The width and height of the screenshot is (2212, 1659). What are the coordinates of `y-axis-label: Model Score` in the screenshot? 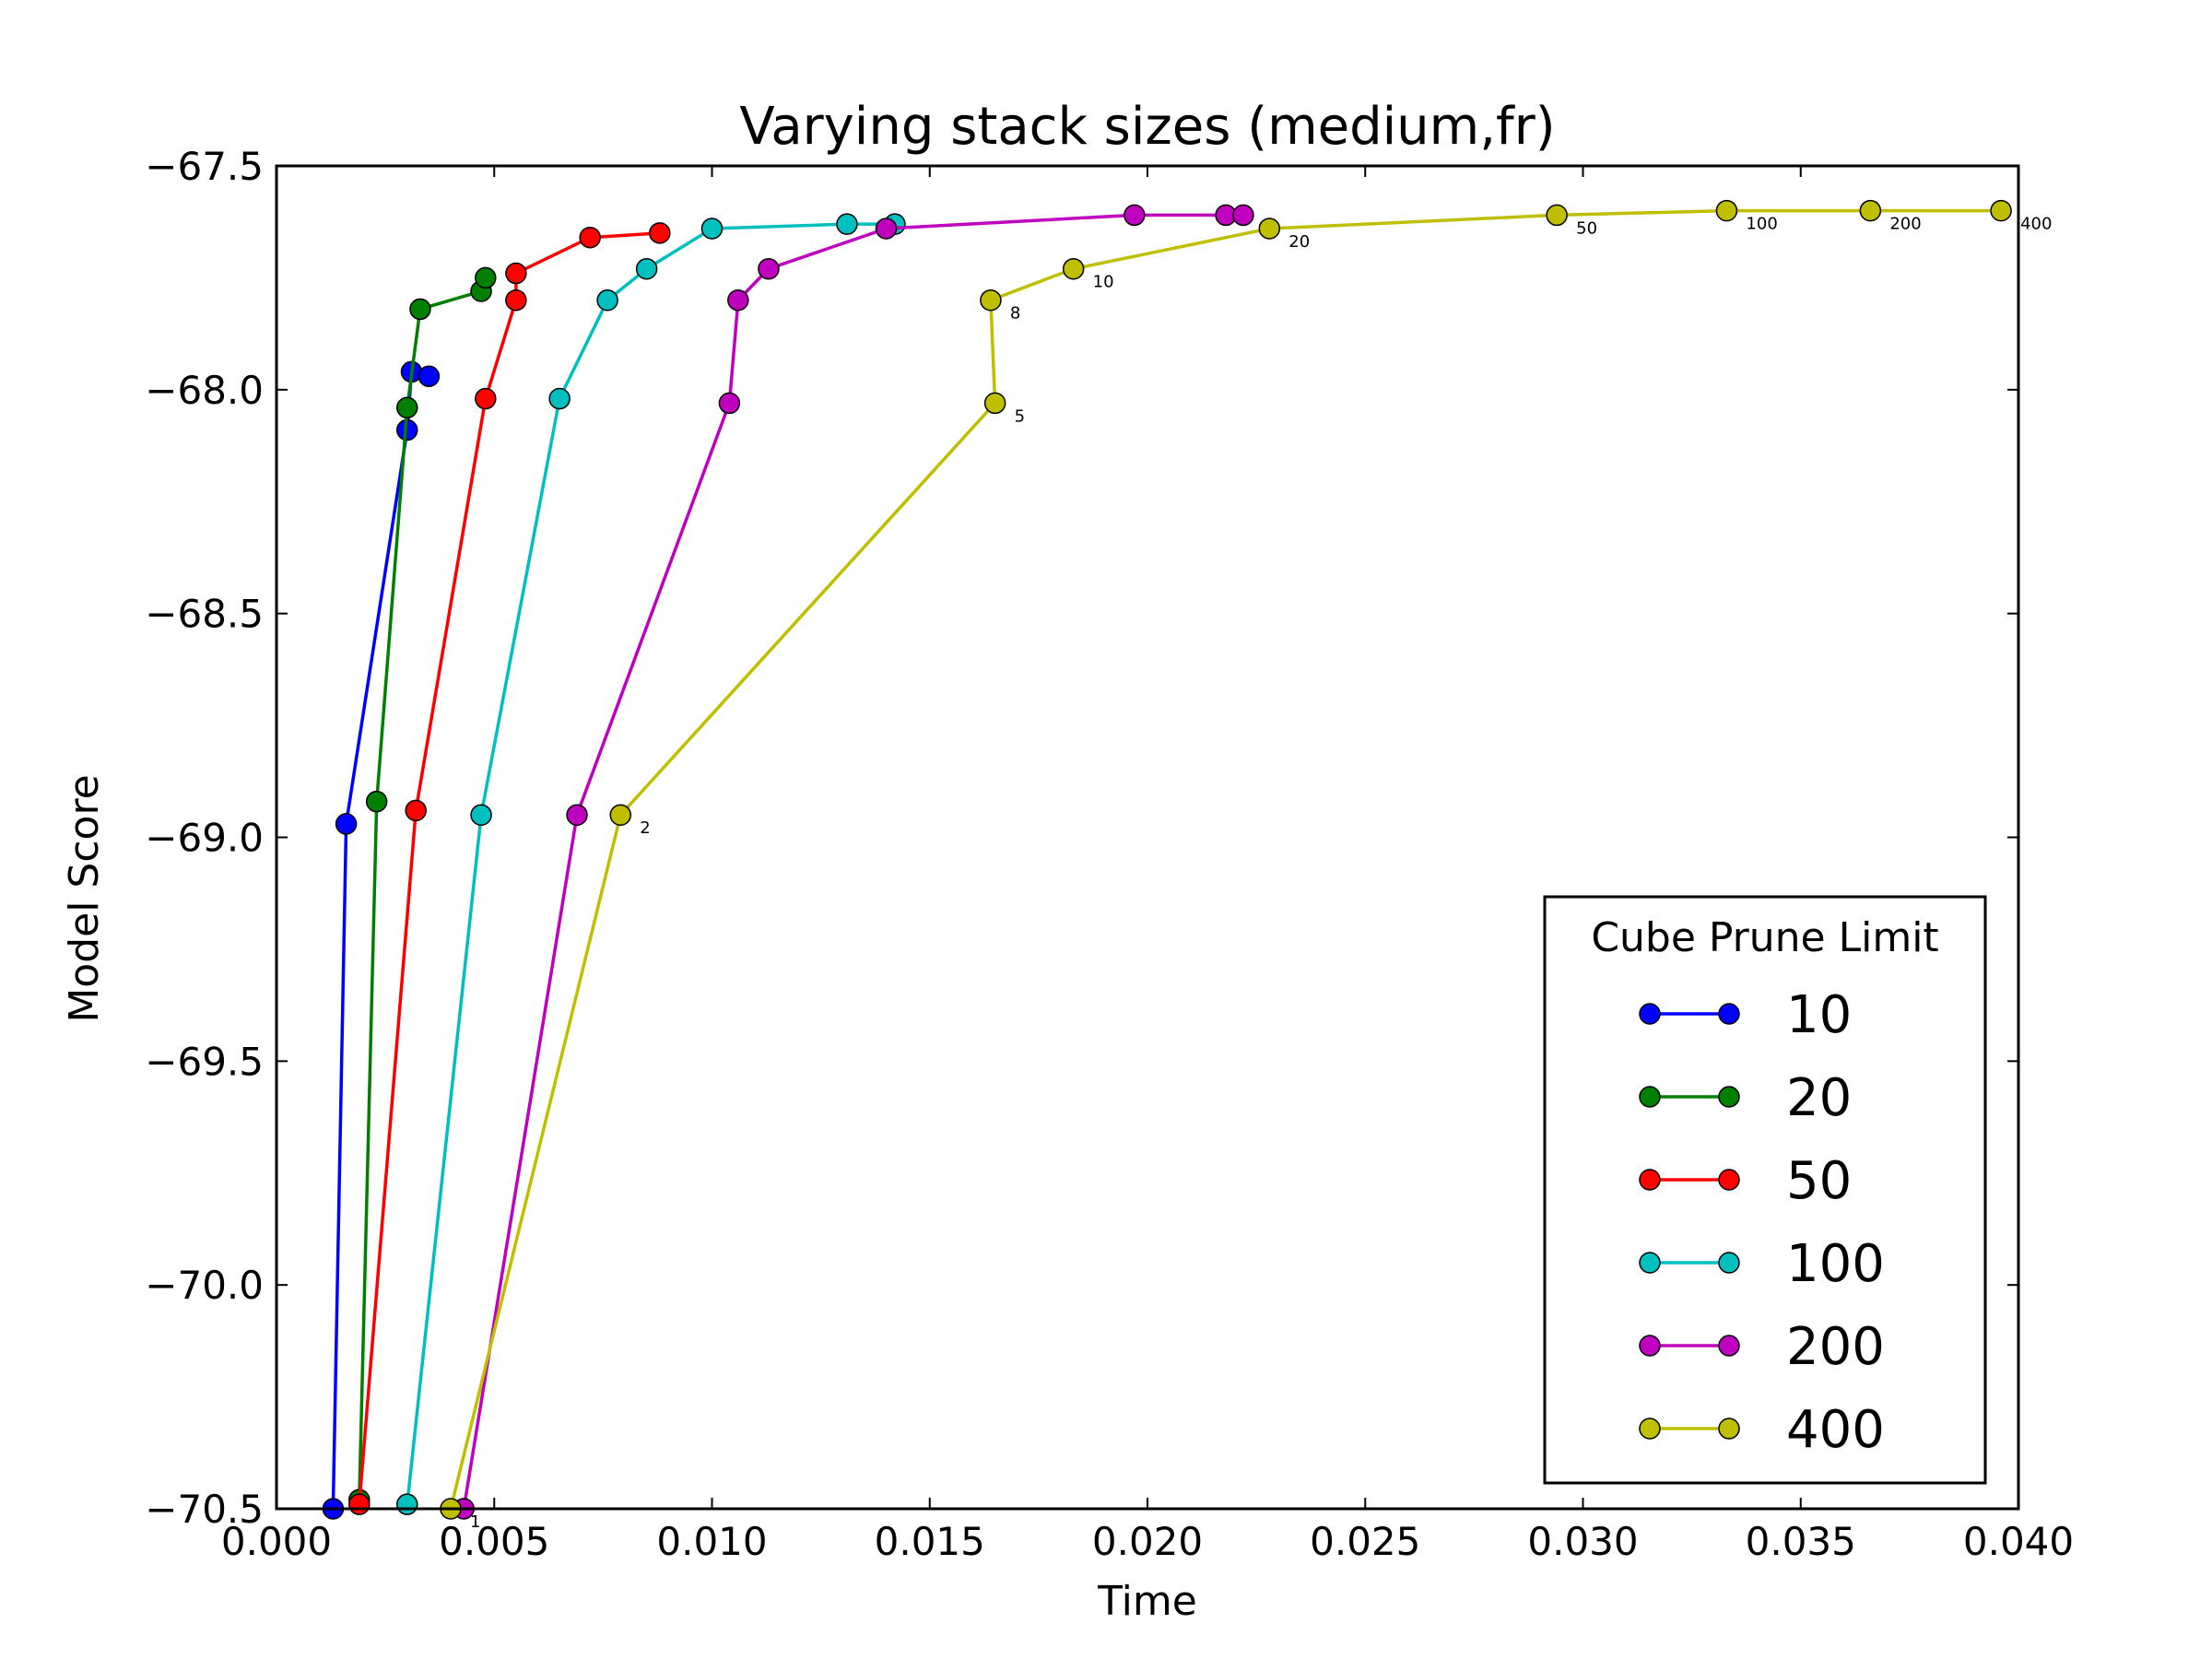 It's located at (84, 898).